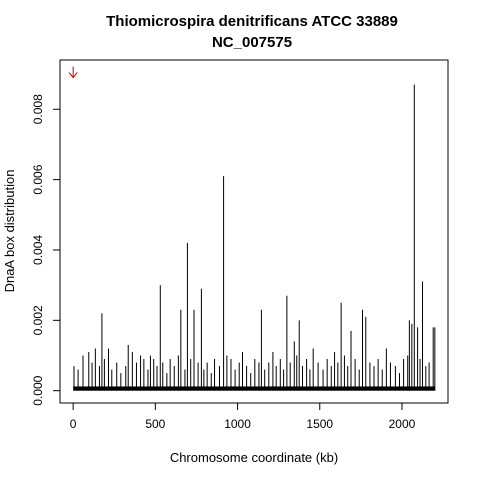  Describe the element at coordinates (155, 424) in the screenshot. I see `x-tick-label: 500` at that location.